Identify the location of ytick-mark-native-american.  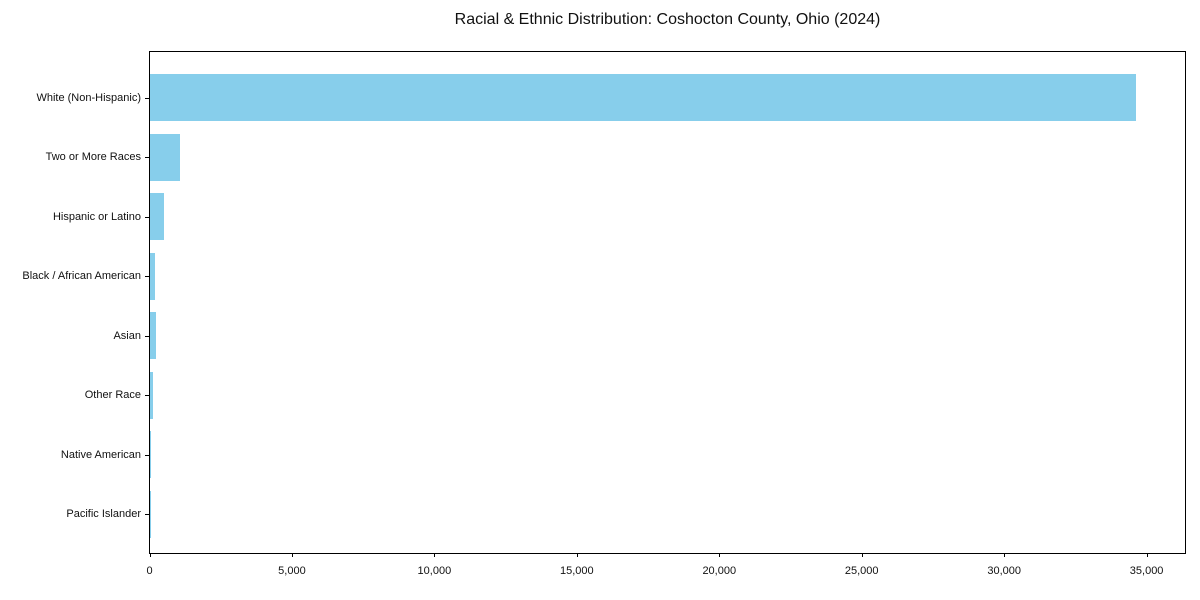
(147, 455).